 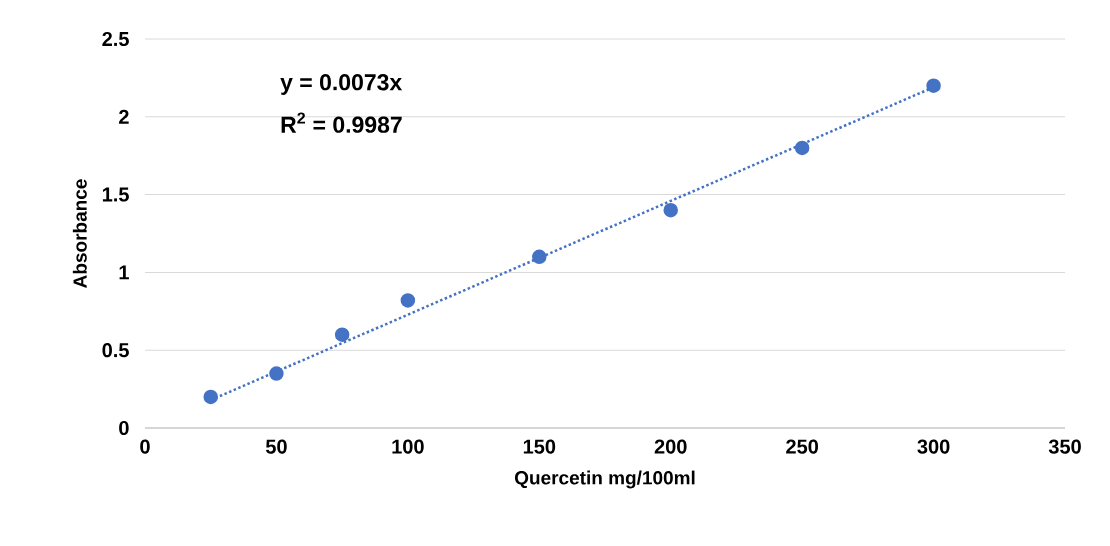 What do you see at coordinates (933, 446) in the screenshot?
I see `x-tick-label: 300` at bounding box center [933, 446].